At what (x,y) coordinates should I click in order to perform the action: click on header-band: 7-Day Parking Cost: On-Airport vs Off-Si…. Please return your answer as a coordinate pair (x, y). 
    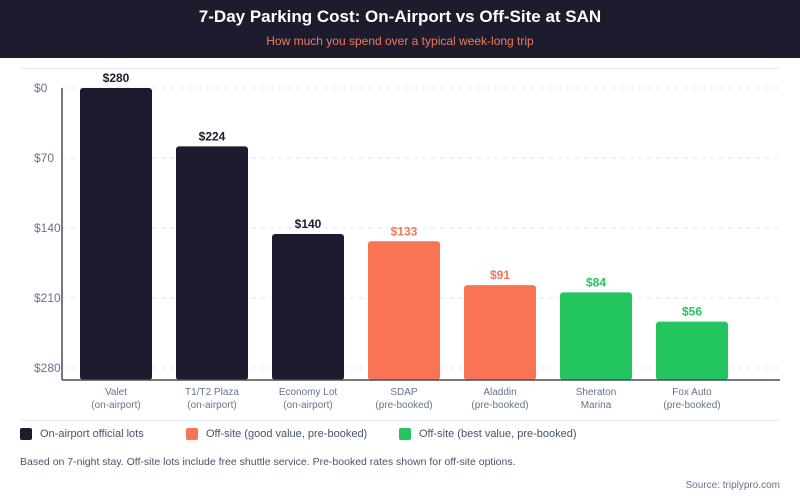
    Looking at the image, I should click on (400, 29).